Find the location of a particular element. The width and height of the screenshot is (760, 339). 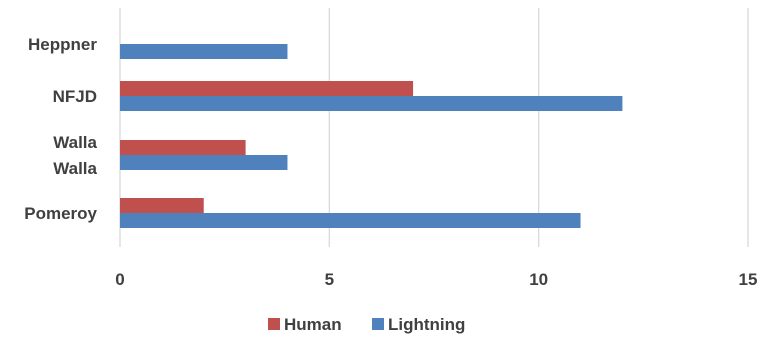

x-tick-label-15: 15 is located at coordinates (748, 279).